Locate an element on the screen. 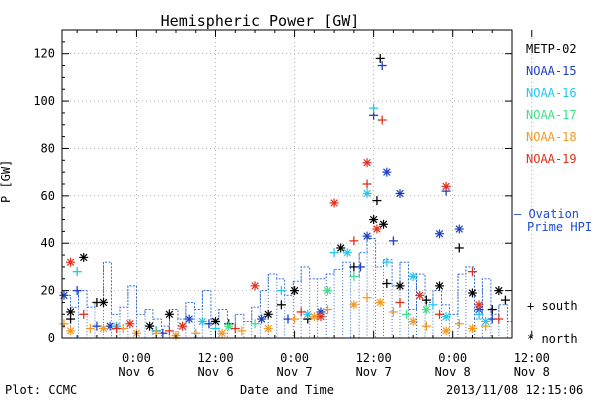 Image resolution: width=600 pixels, height=400 pixels. north-symbol-legend: * north is located at coordinates (552, 339).